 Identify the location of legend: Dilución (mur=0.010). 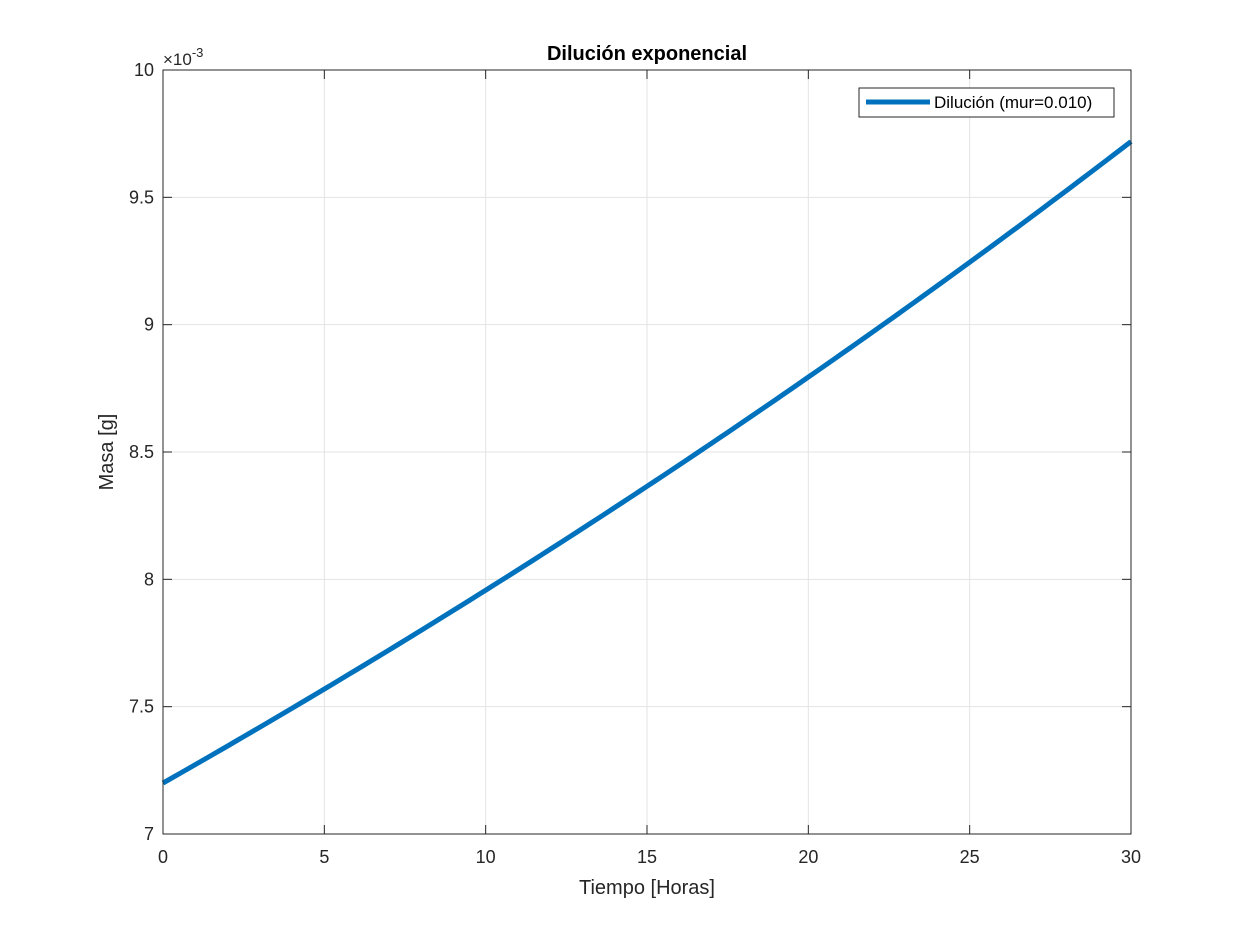
(986, 102).